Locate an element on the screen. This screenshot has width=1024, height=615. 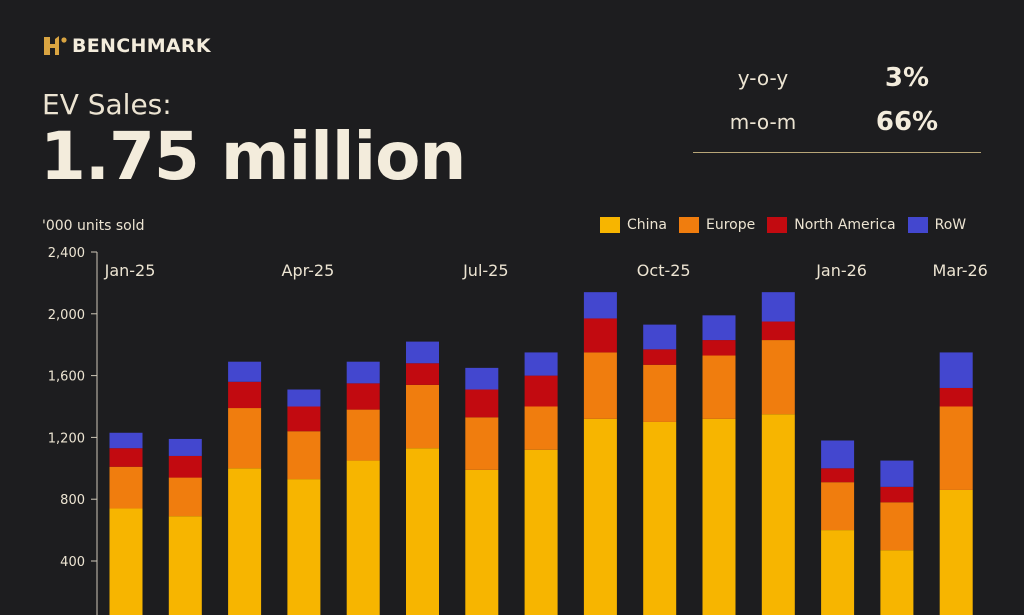
legend-item-europe: Europe is located at coordinates (717, 225).